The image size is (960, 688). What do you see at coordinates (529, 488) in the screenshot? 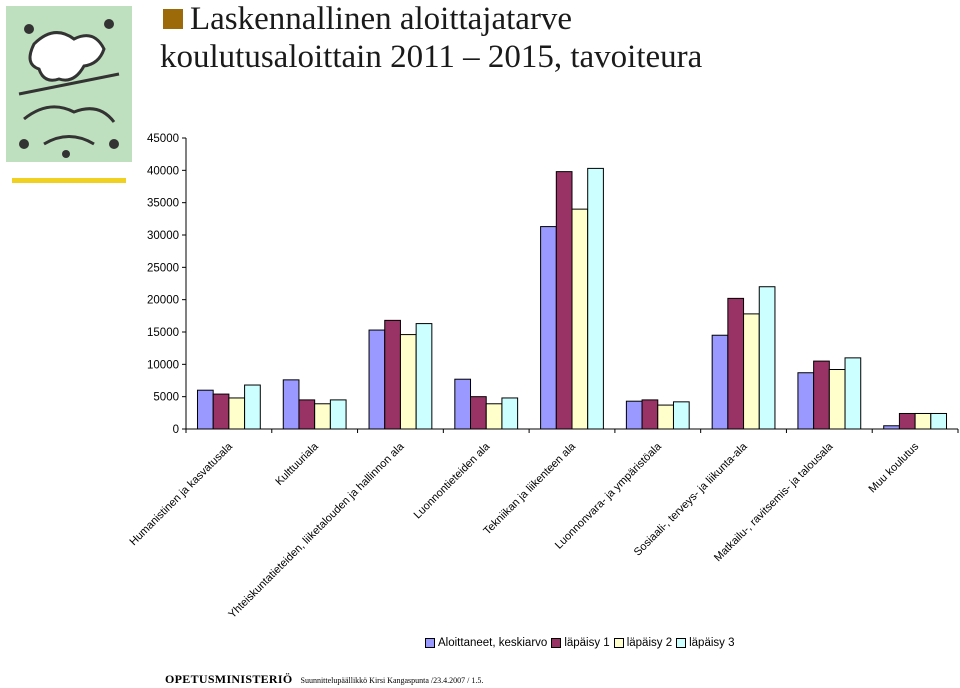
I see `x-category-label: Tekniikan ja liikenteen ala` at bounding box center [529, 488].